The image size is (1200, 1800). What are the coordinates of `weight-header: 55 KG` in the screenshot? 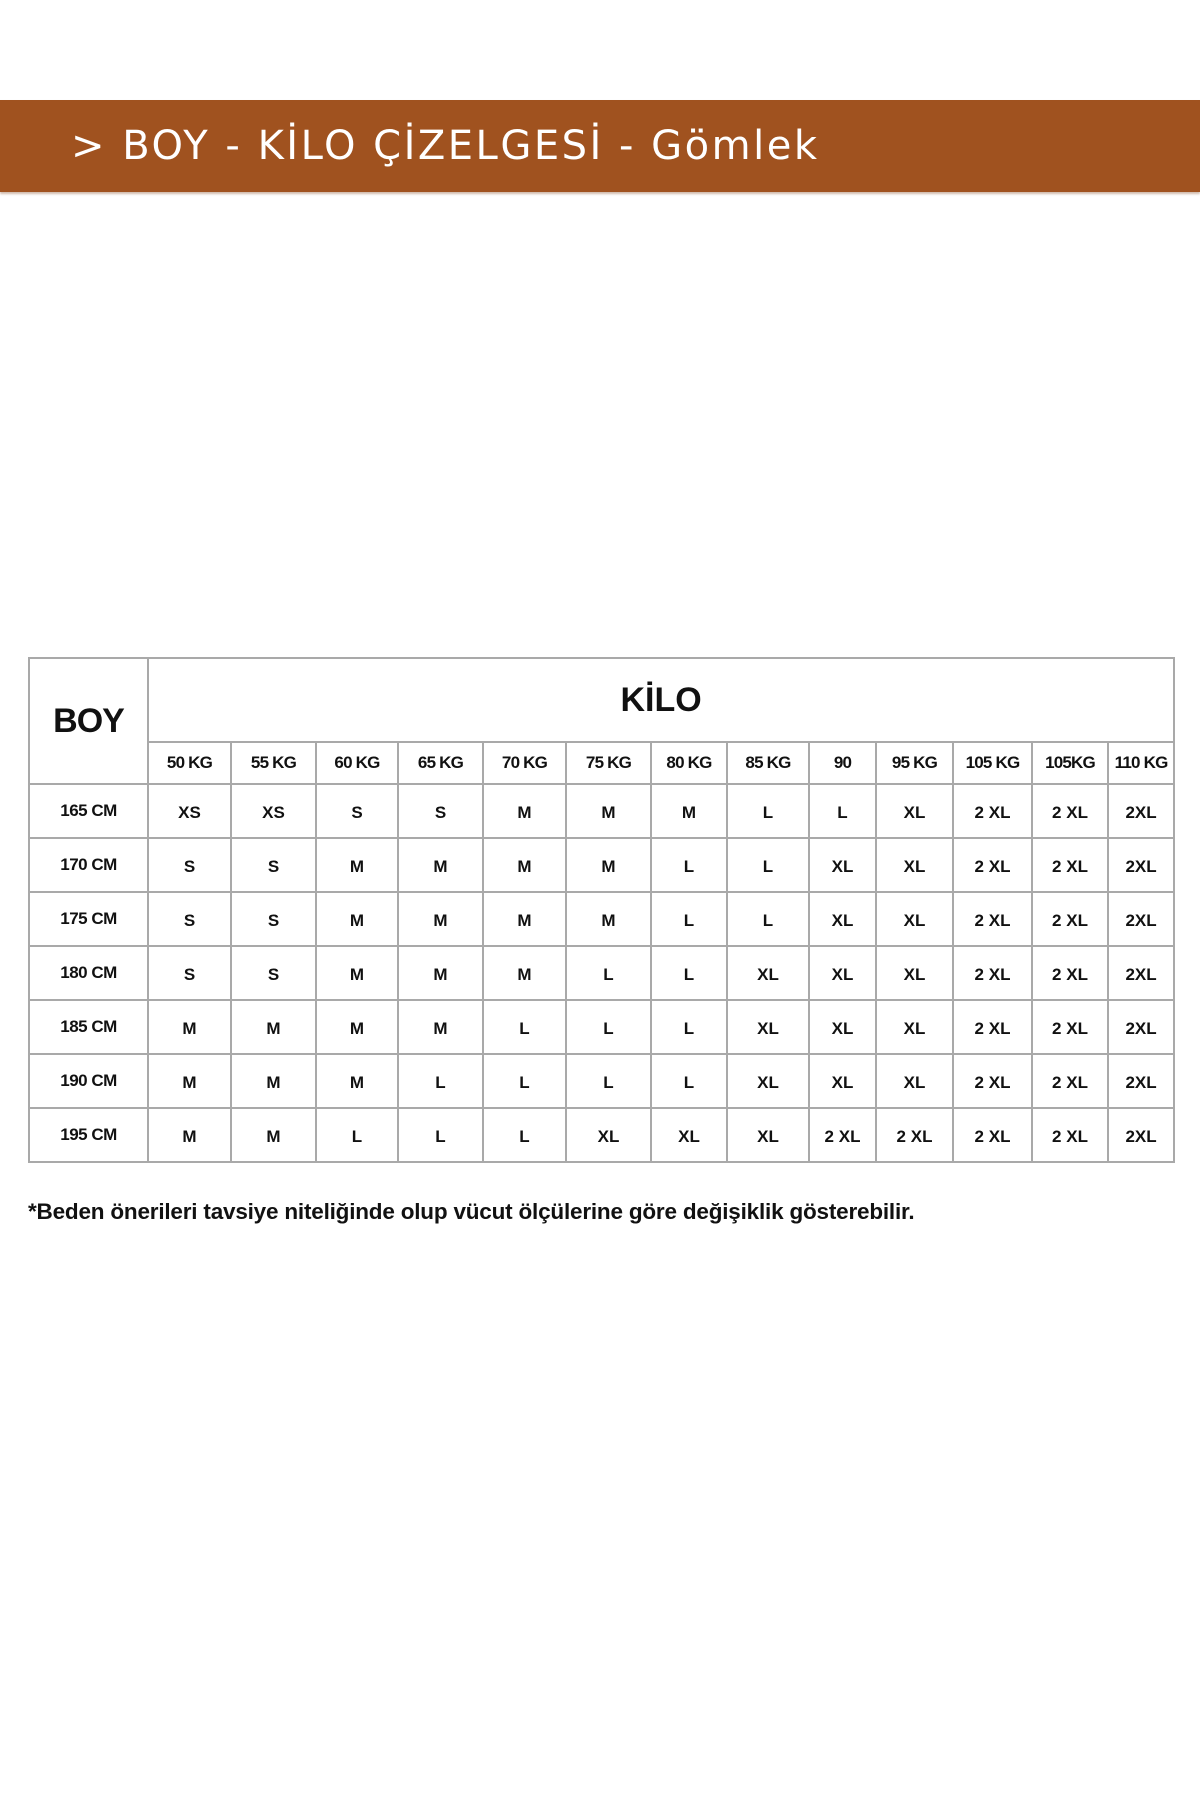 It's located at (273, 763).